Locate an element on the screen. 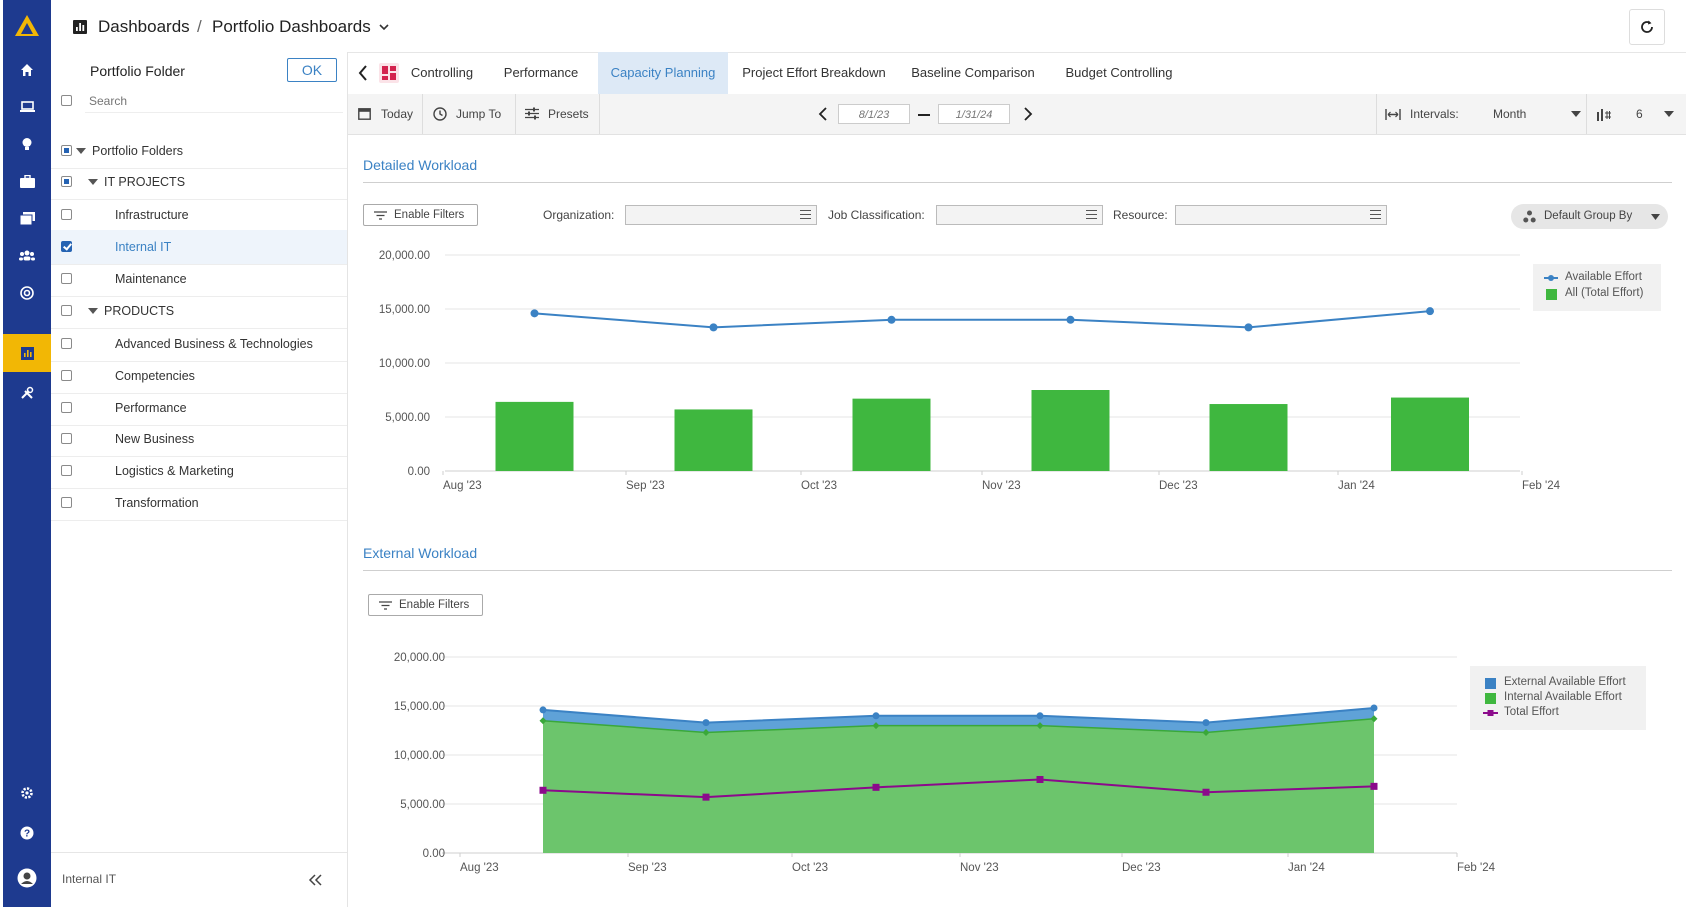 Image resolution: width=1686 pixels, height=907 pixels. tab-project-effort-breakdown: Project Effort Breakdown is located at coordinates (814, 72).